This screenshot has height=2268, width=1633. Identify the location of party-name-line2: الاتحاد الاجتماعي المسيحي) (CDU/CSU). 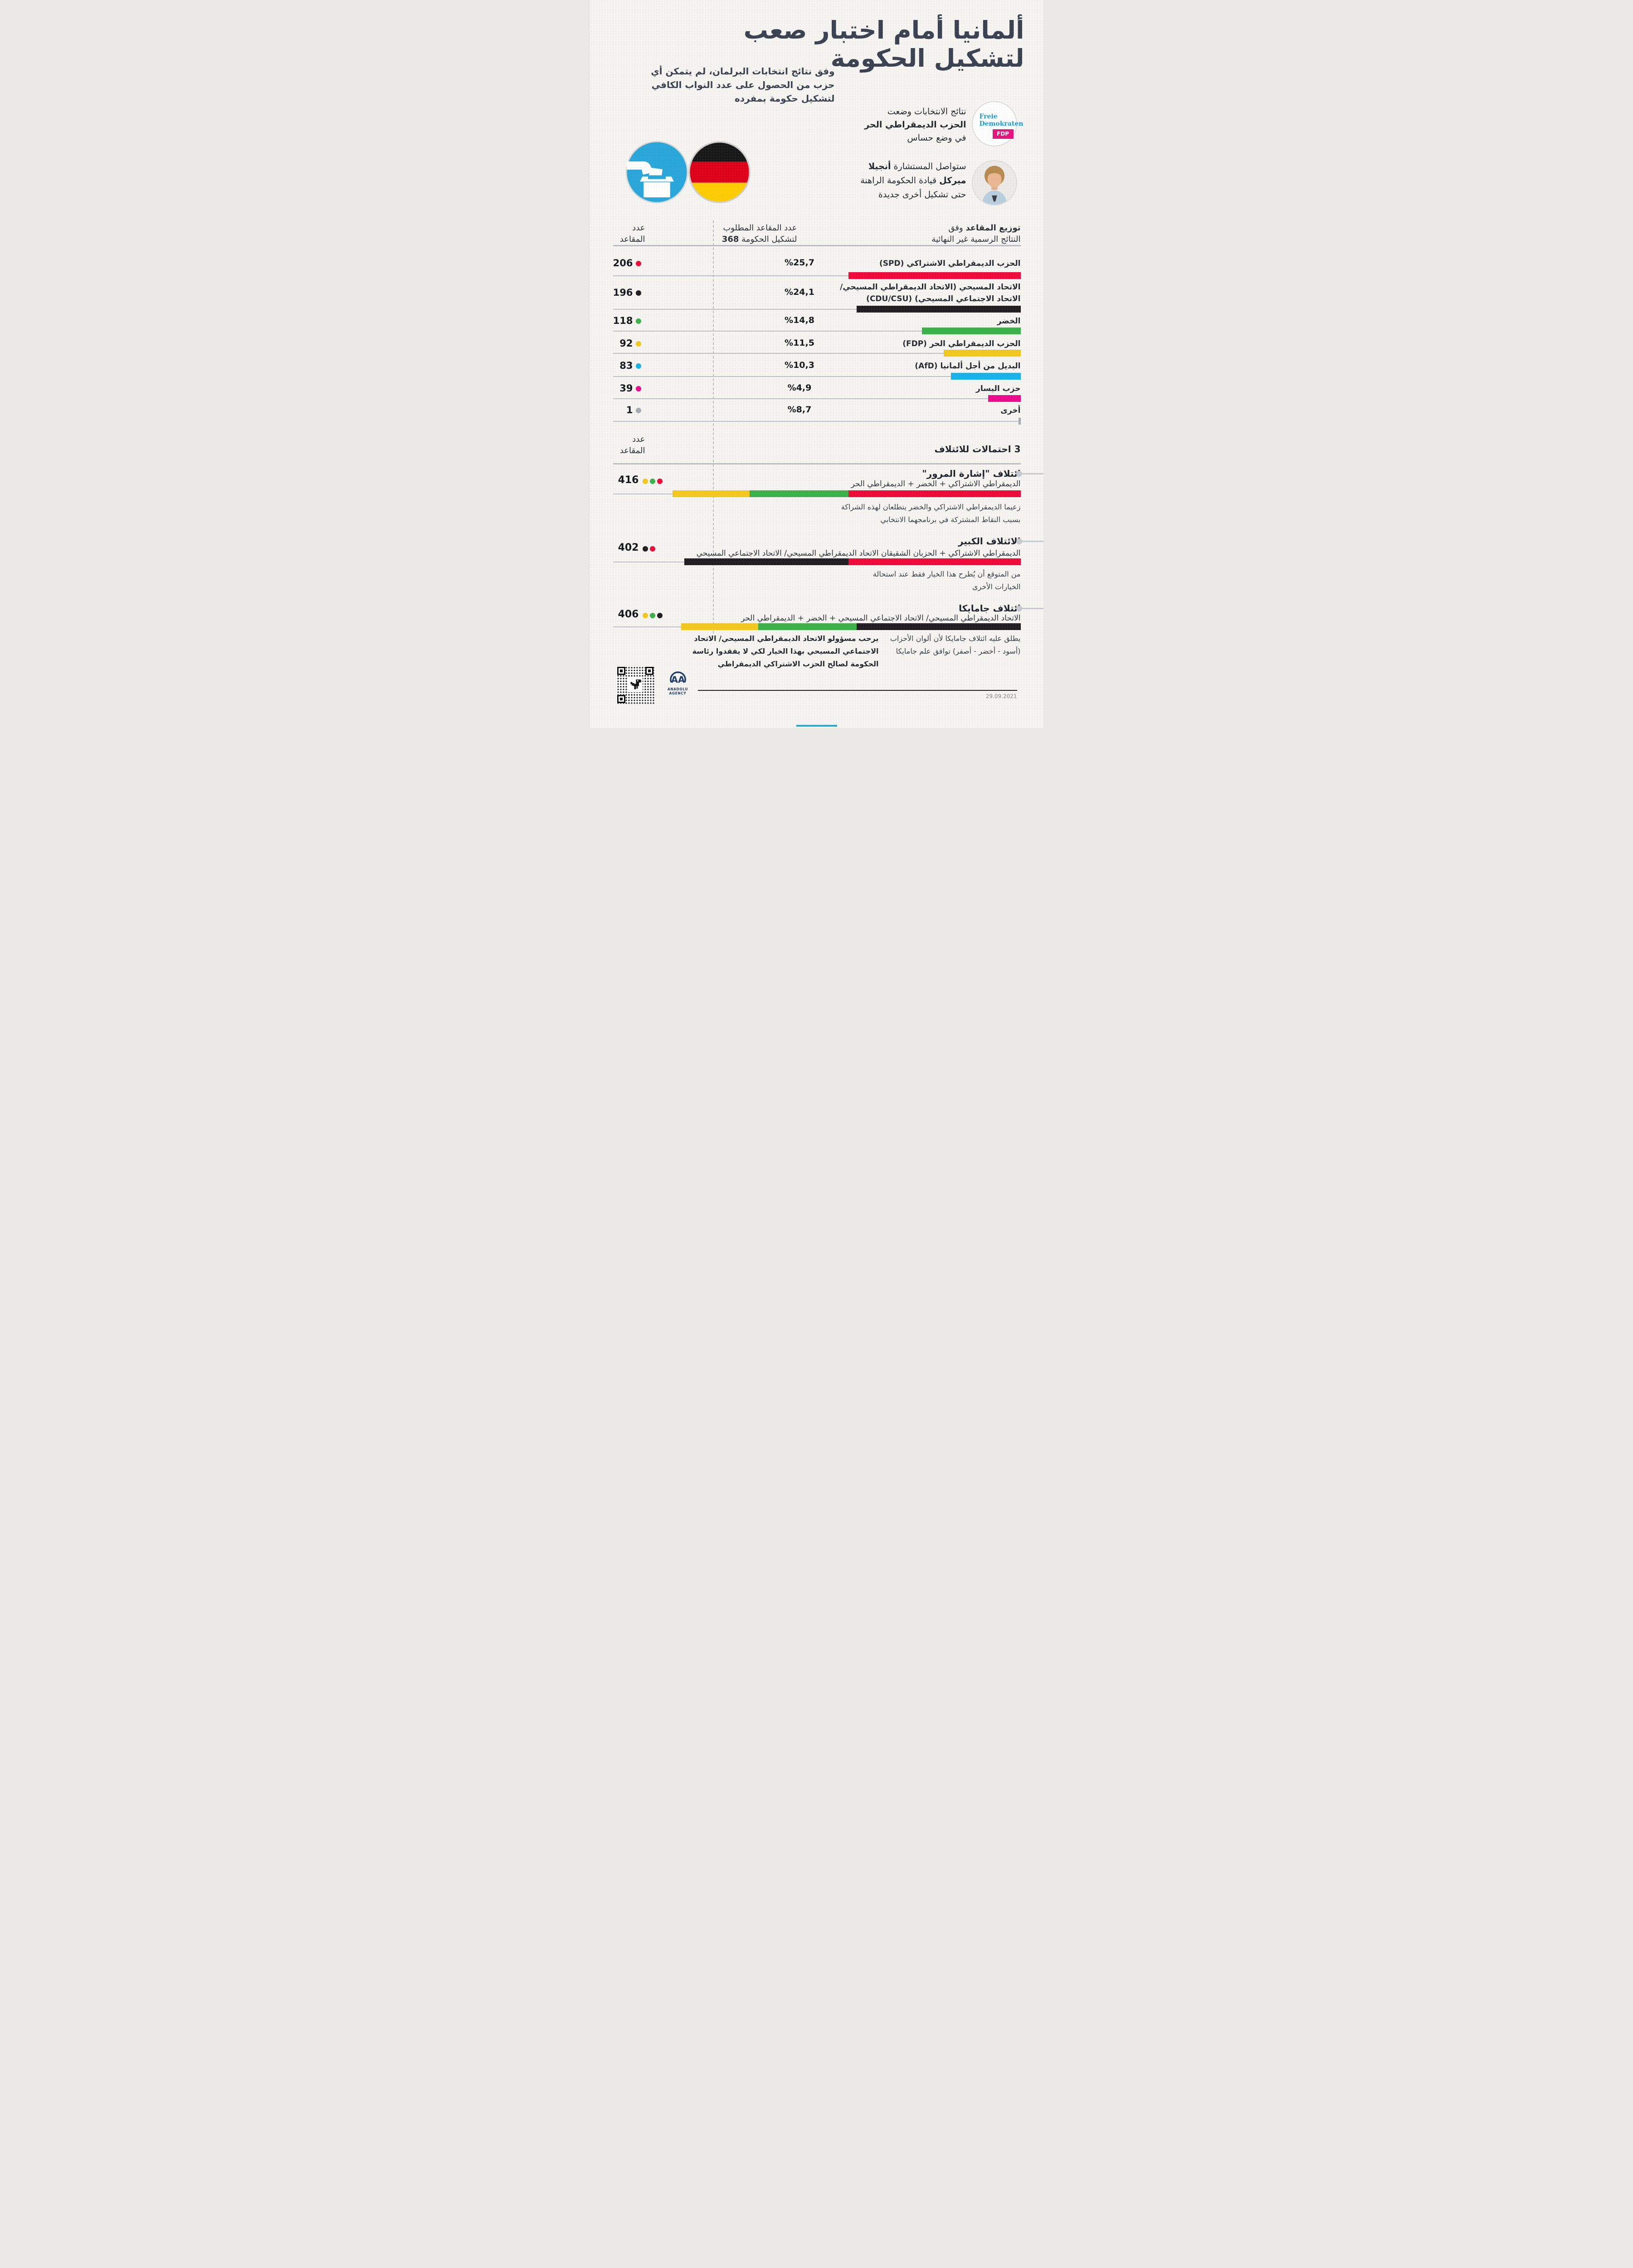
(943, 298).